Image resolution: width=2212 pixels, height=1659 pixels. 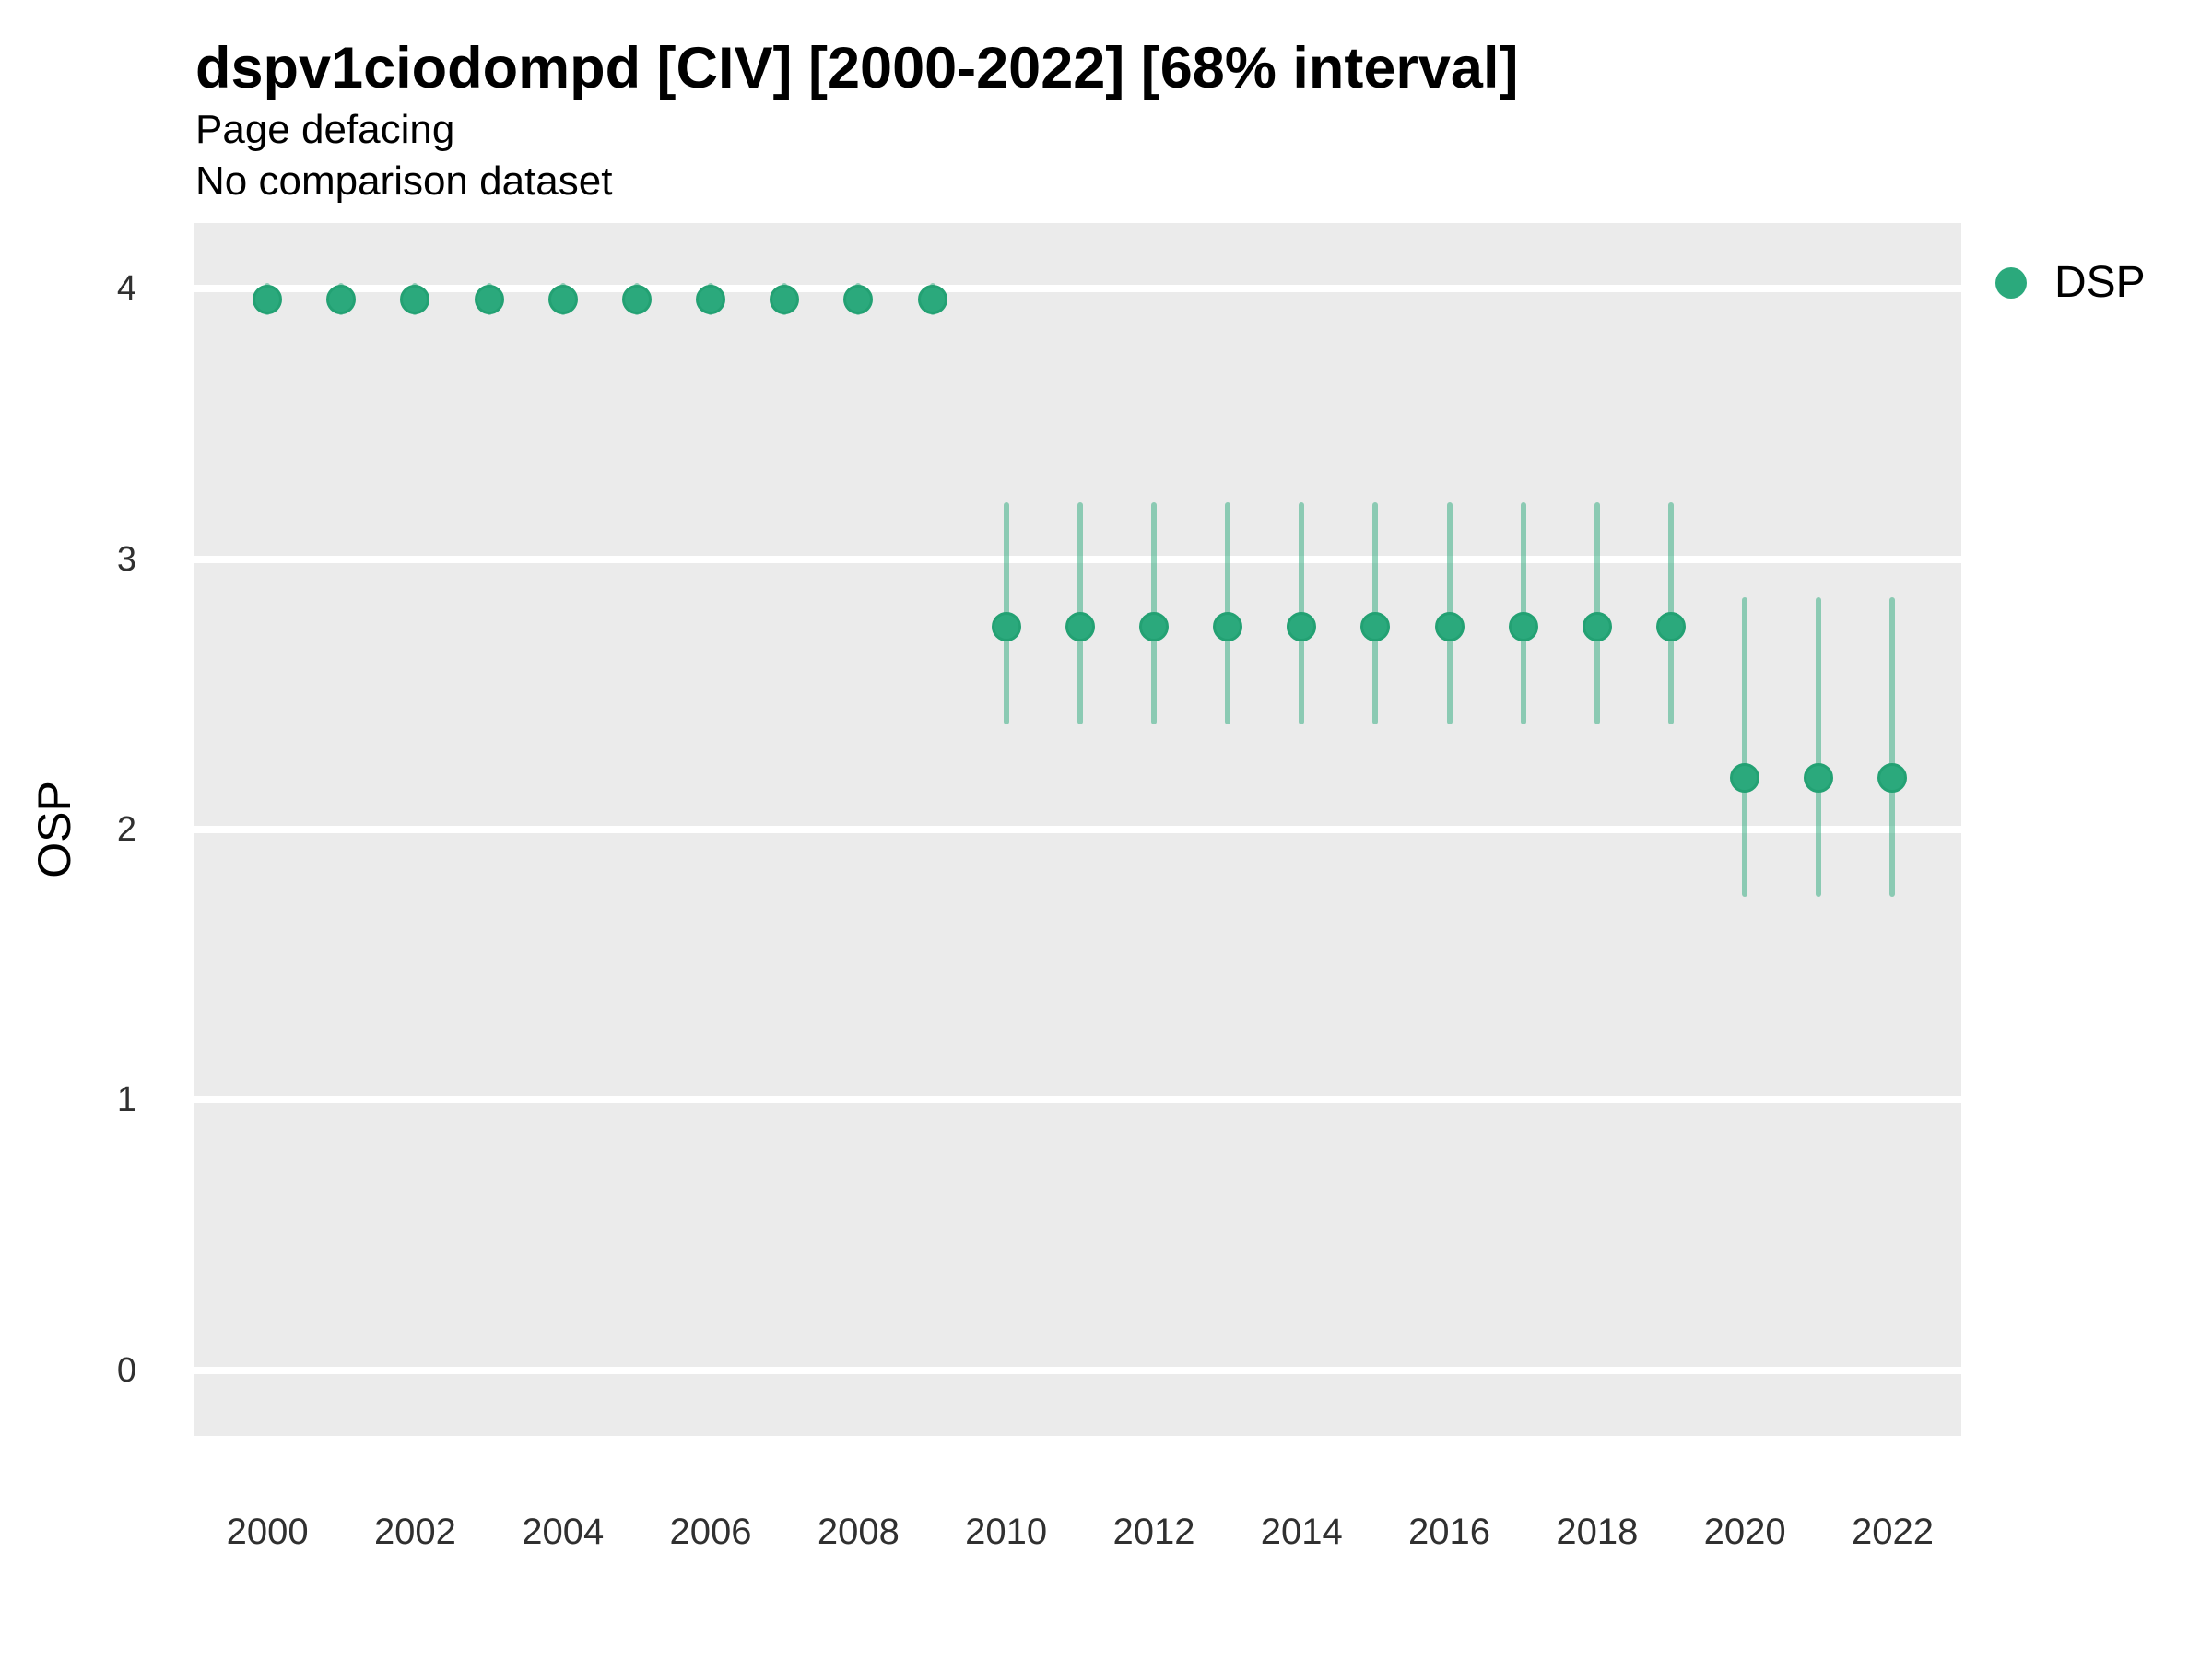 I want to click on y-tick-label: 1, so click(x=126, y=1100).